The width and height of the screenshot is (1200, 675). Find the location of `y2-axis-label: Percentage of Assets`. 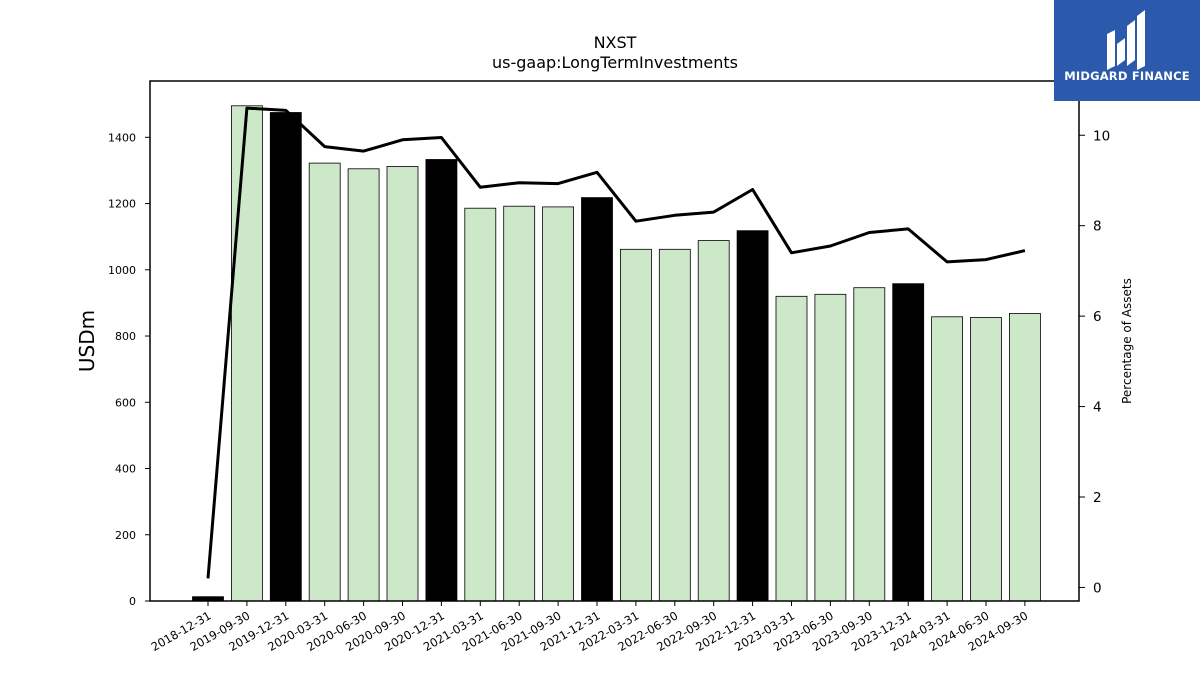

y2-axis-label: Percentage of Assets is located at coordinates (1127, 341).